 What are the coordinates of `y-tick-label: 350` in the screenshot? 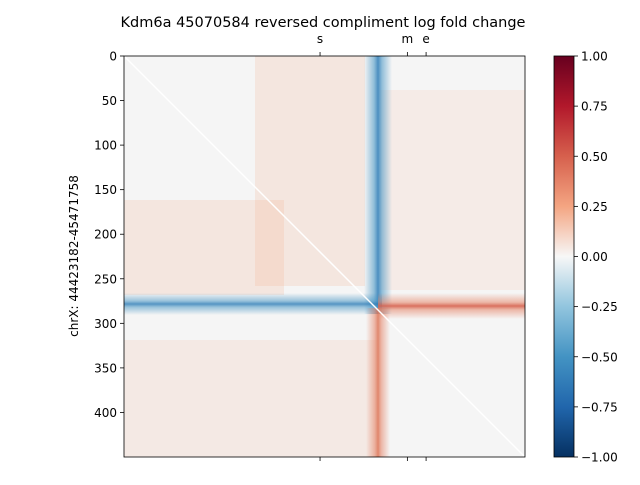 It's located at (105, 368).